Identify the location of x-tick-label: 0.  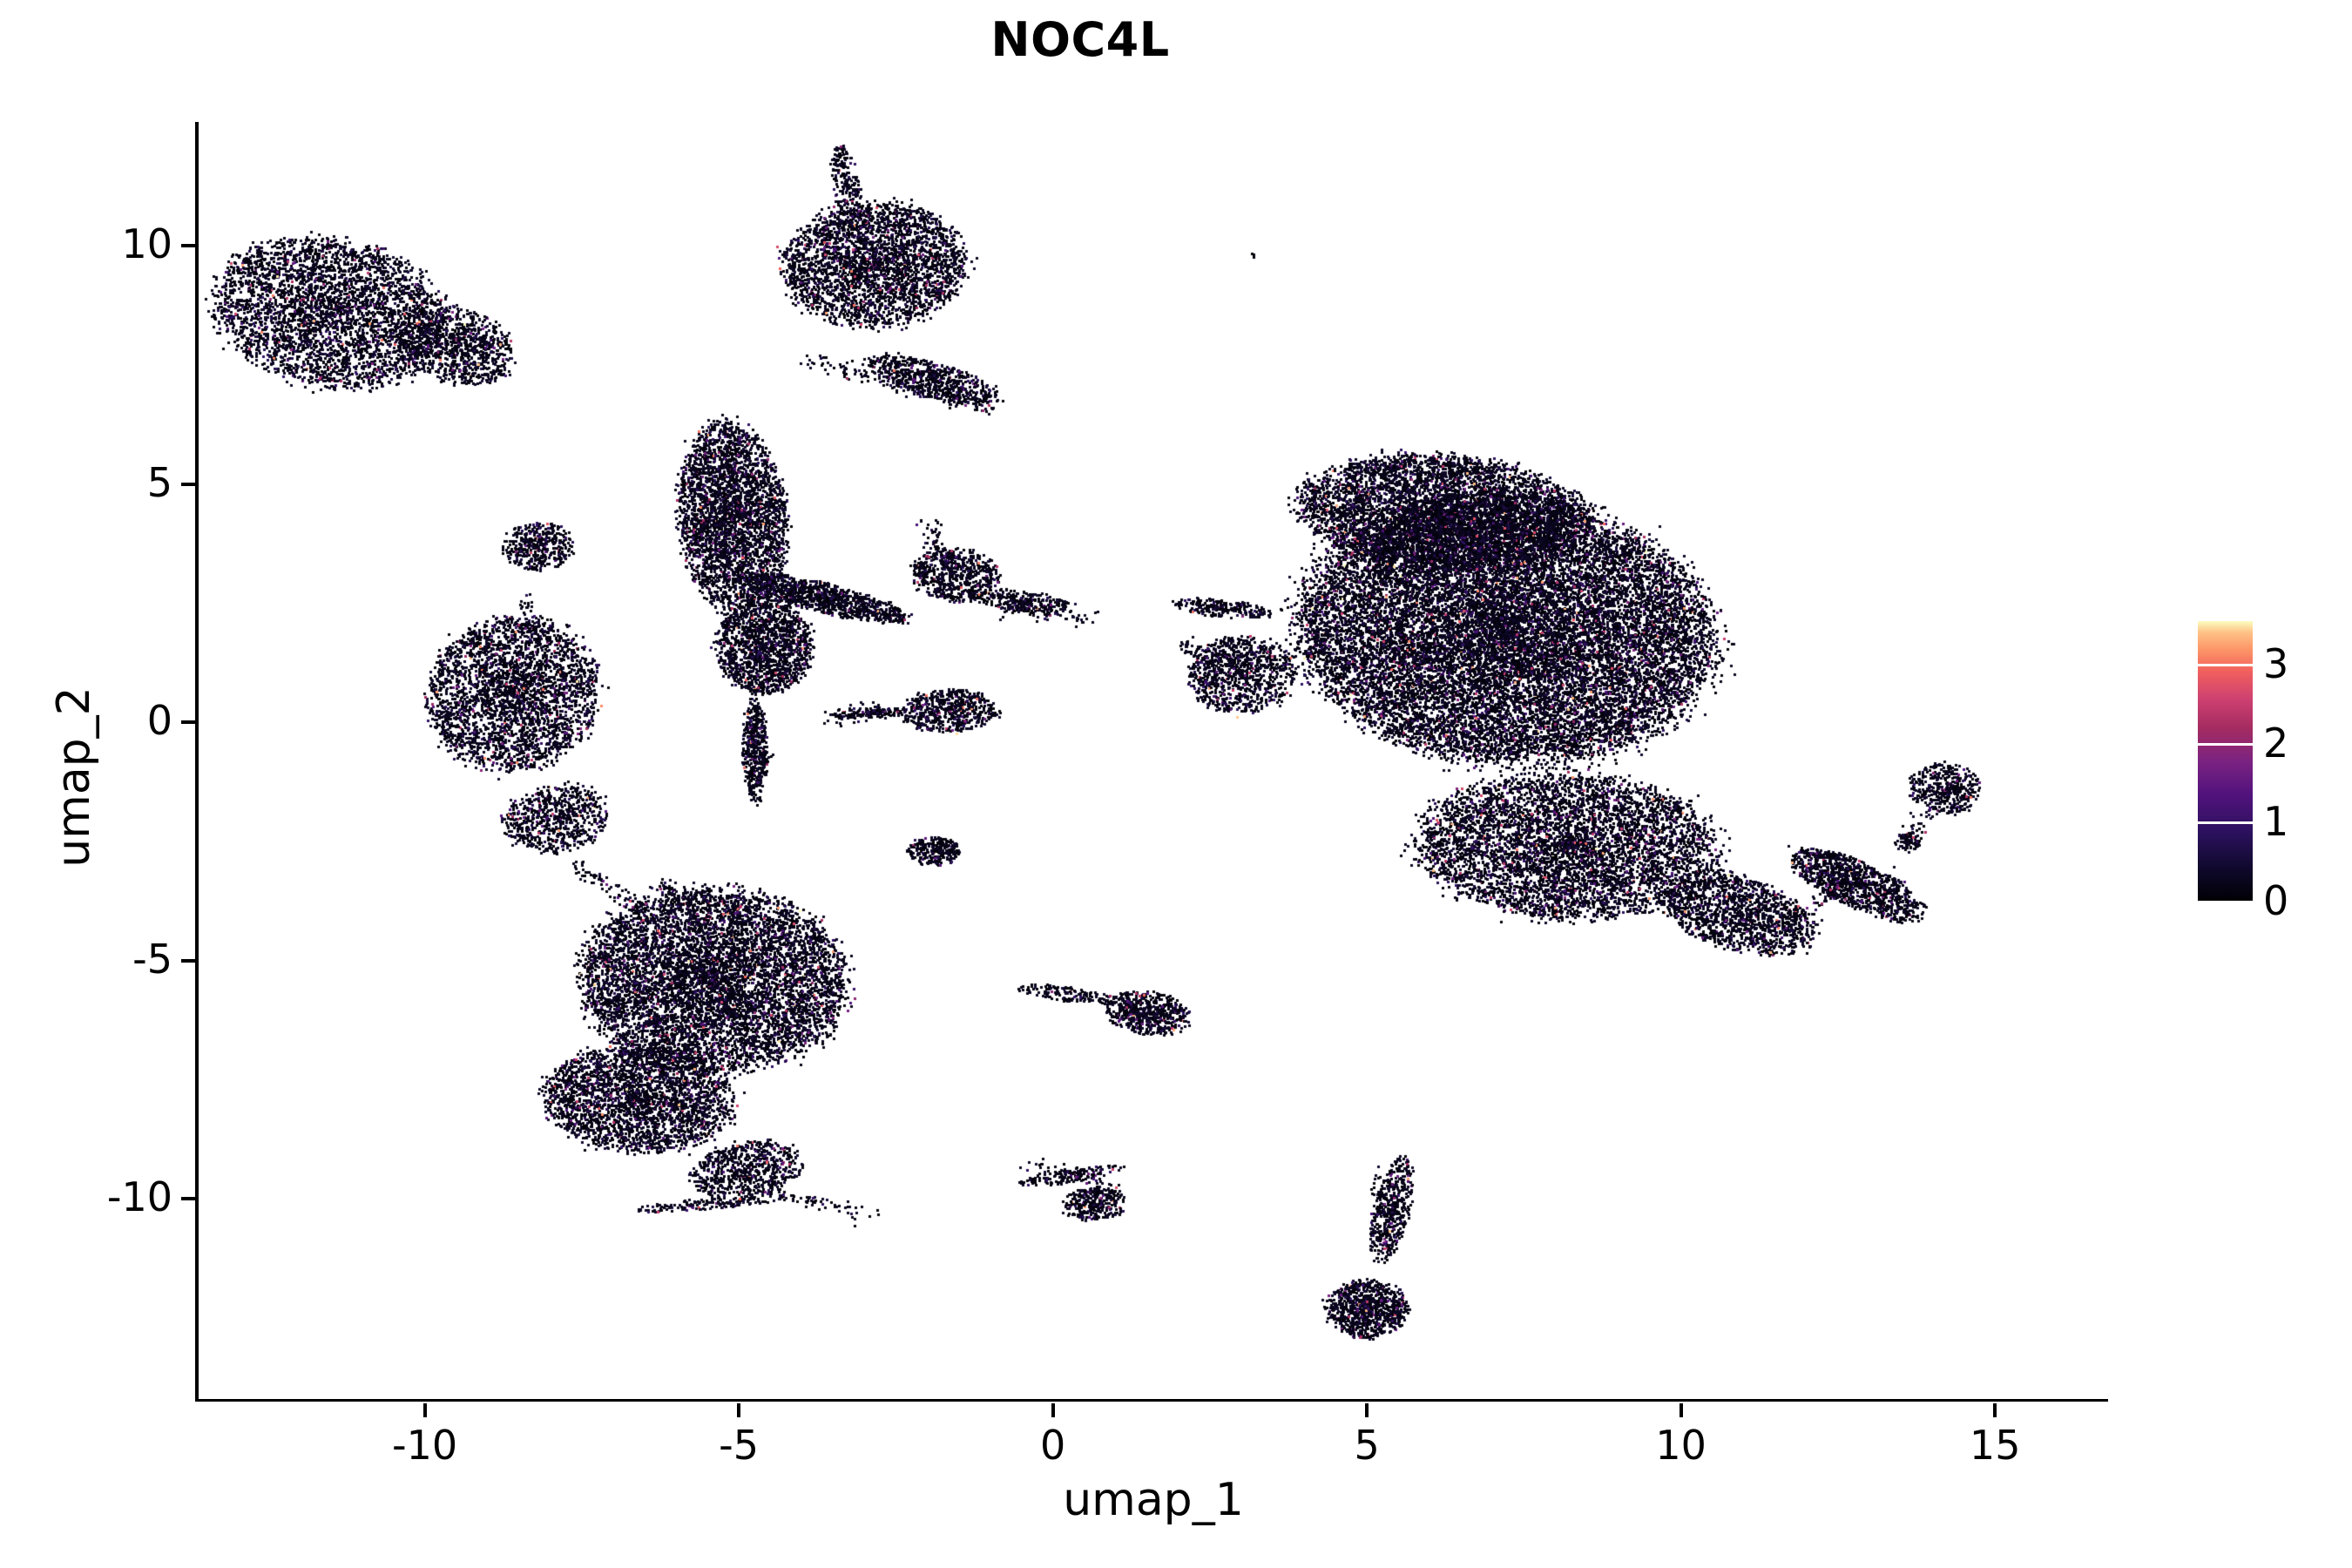
(1053, 1445).